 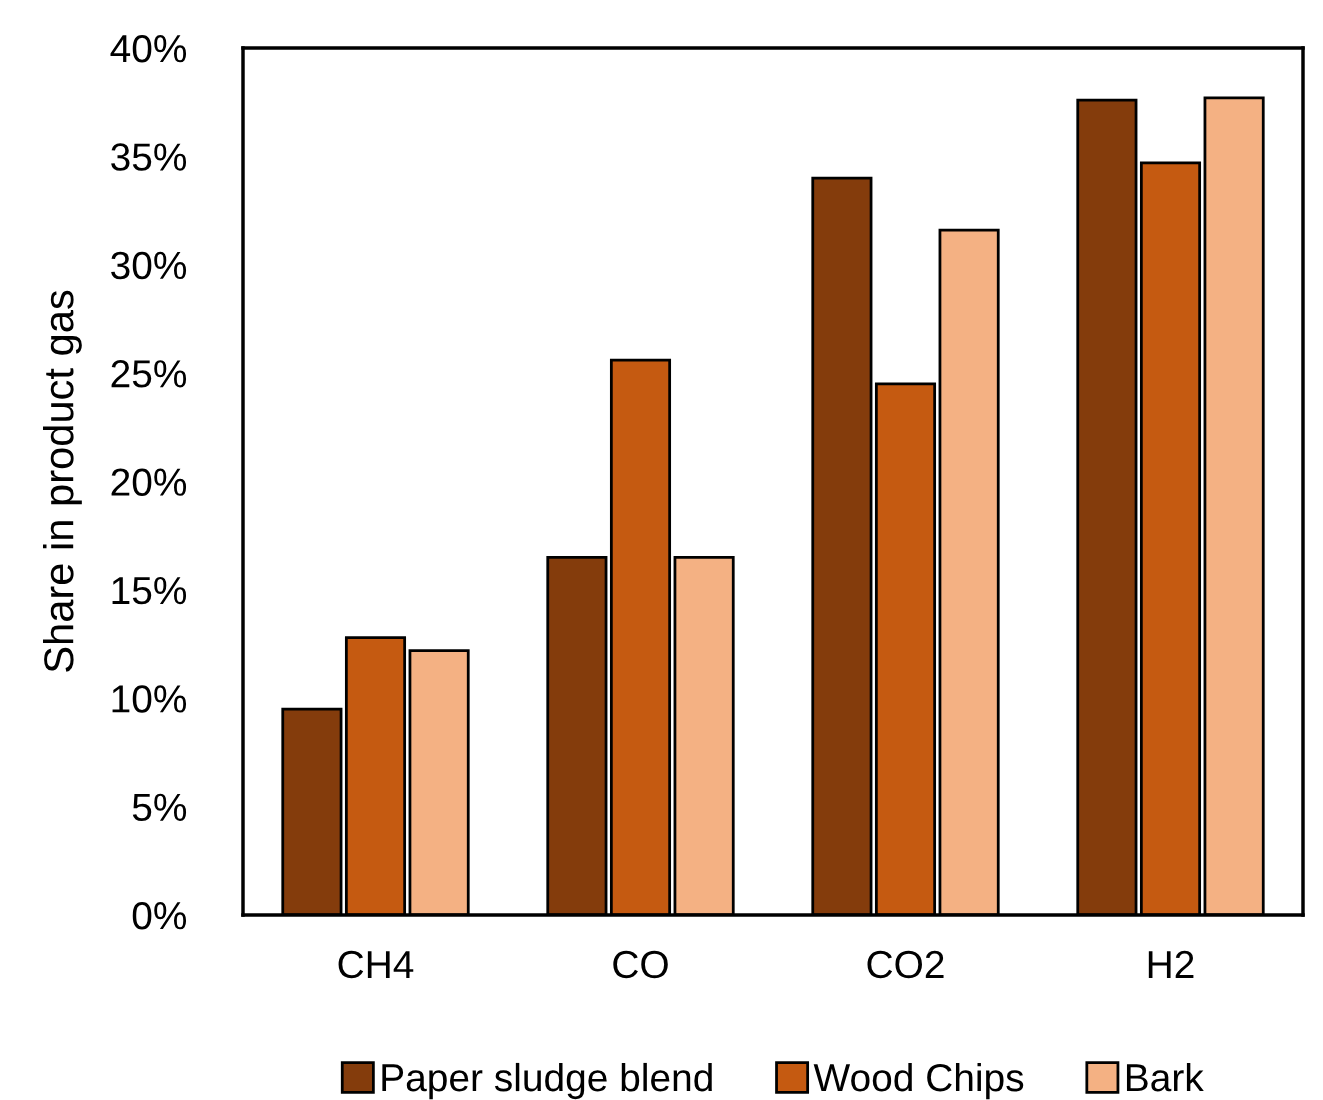 What do you see at coordinates (918, 1081) in the screenshot?
I see `legend-label: Wood Chips` at bounding box center [918, 1081].